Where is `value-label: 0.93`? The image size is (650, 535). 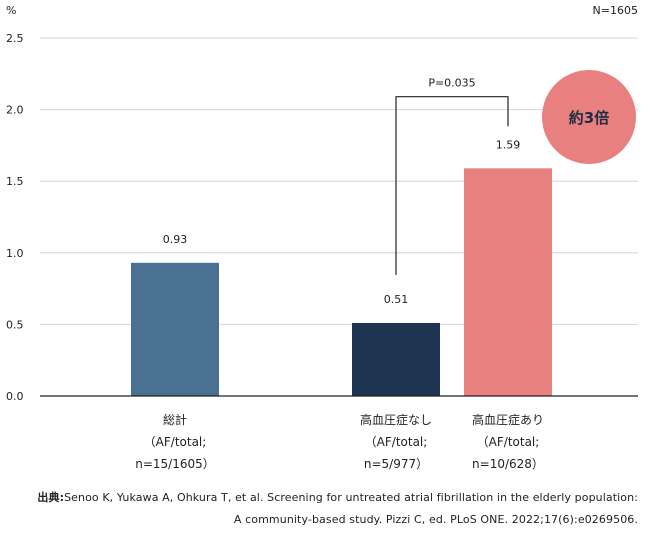 value-label: 0.93 is located at coordinates (175, 239).